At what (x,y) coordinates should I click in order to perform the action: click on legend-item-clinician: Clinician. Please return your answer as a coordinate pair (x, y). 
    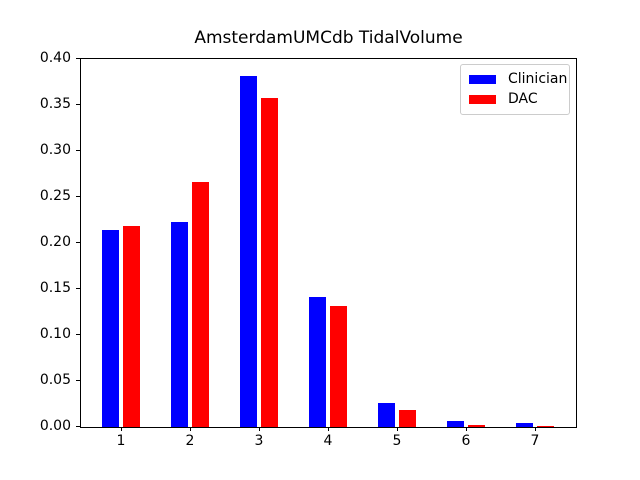
    Looking at the image, I should click on (518, 79).